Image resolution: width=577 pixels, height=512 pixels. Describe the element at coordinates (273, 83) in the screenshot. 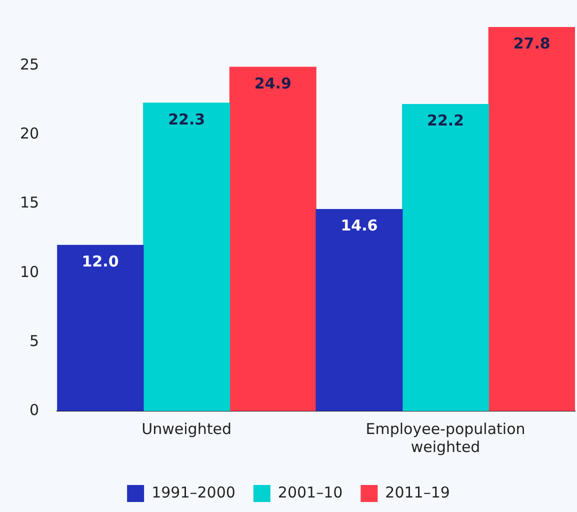

I see `data-label: 24.9` at that location.